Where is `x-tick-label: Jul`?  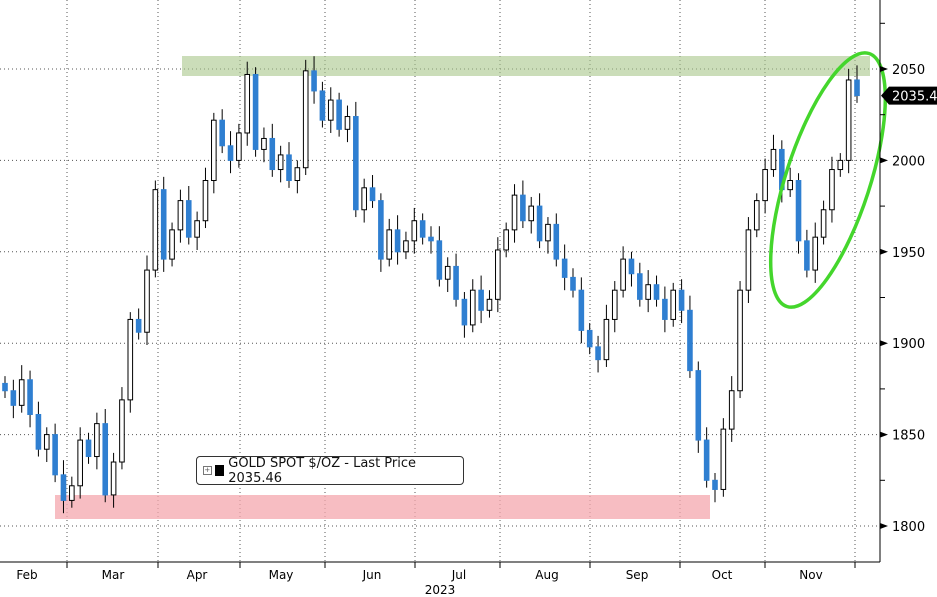
x-tick-label: Jul is located at coordinates (458, 575).